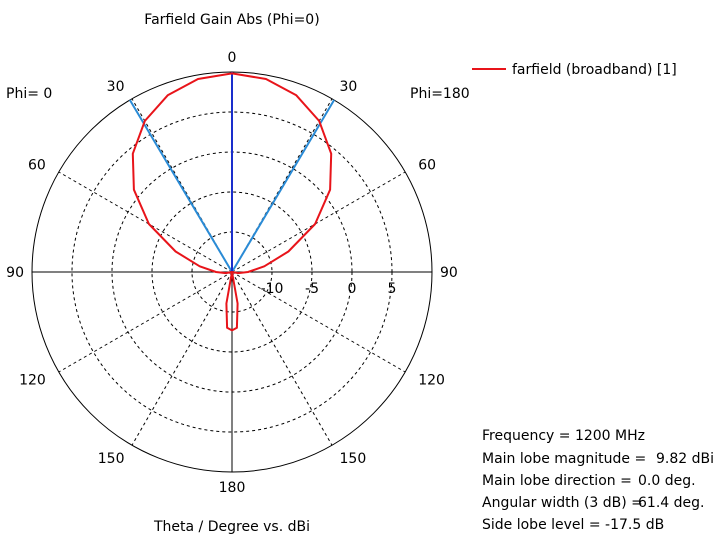  I want to click on radial-tick-label: 0, so click(352, 289).